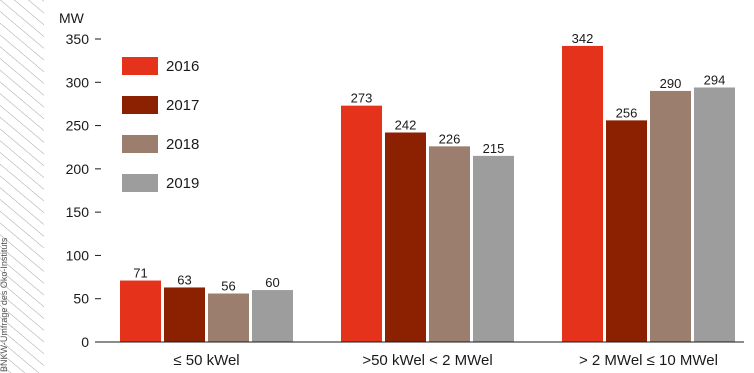 The image size is (754, 373). I want to click on bar-value-label: 242, so click(406, 124).